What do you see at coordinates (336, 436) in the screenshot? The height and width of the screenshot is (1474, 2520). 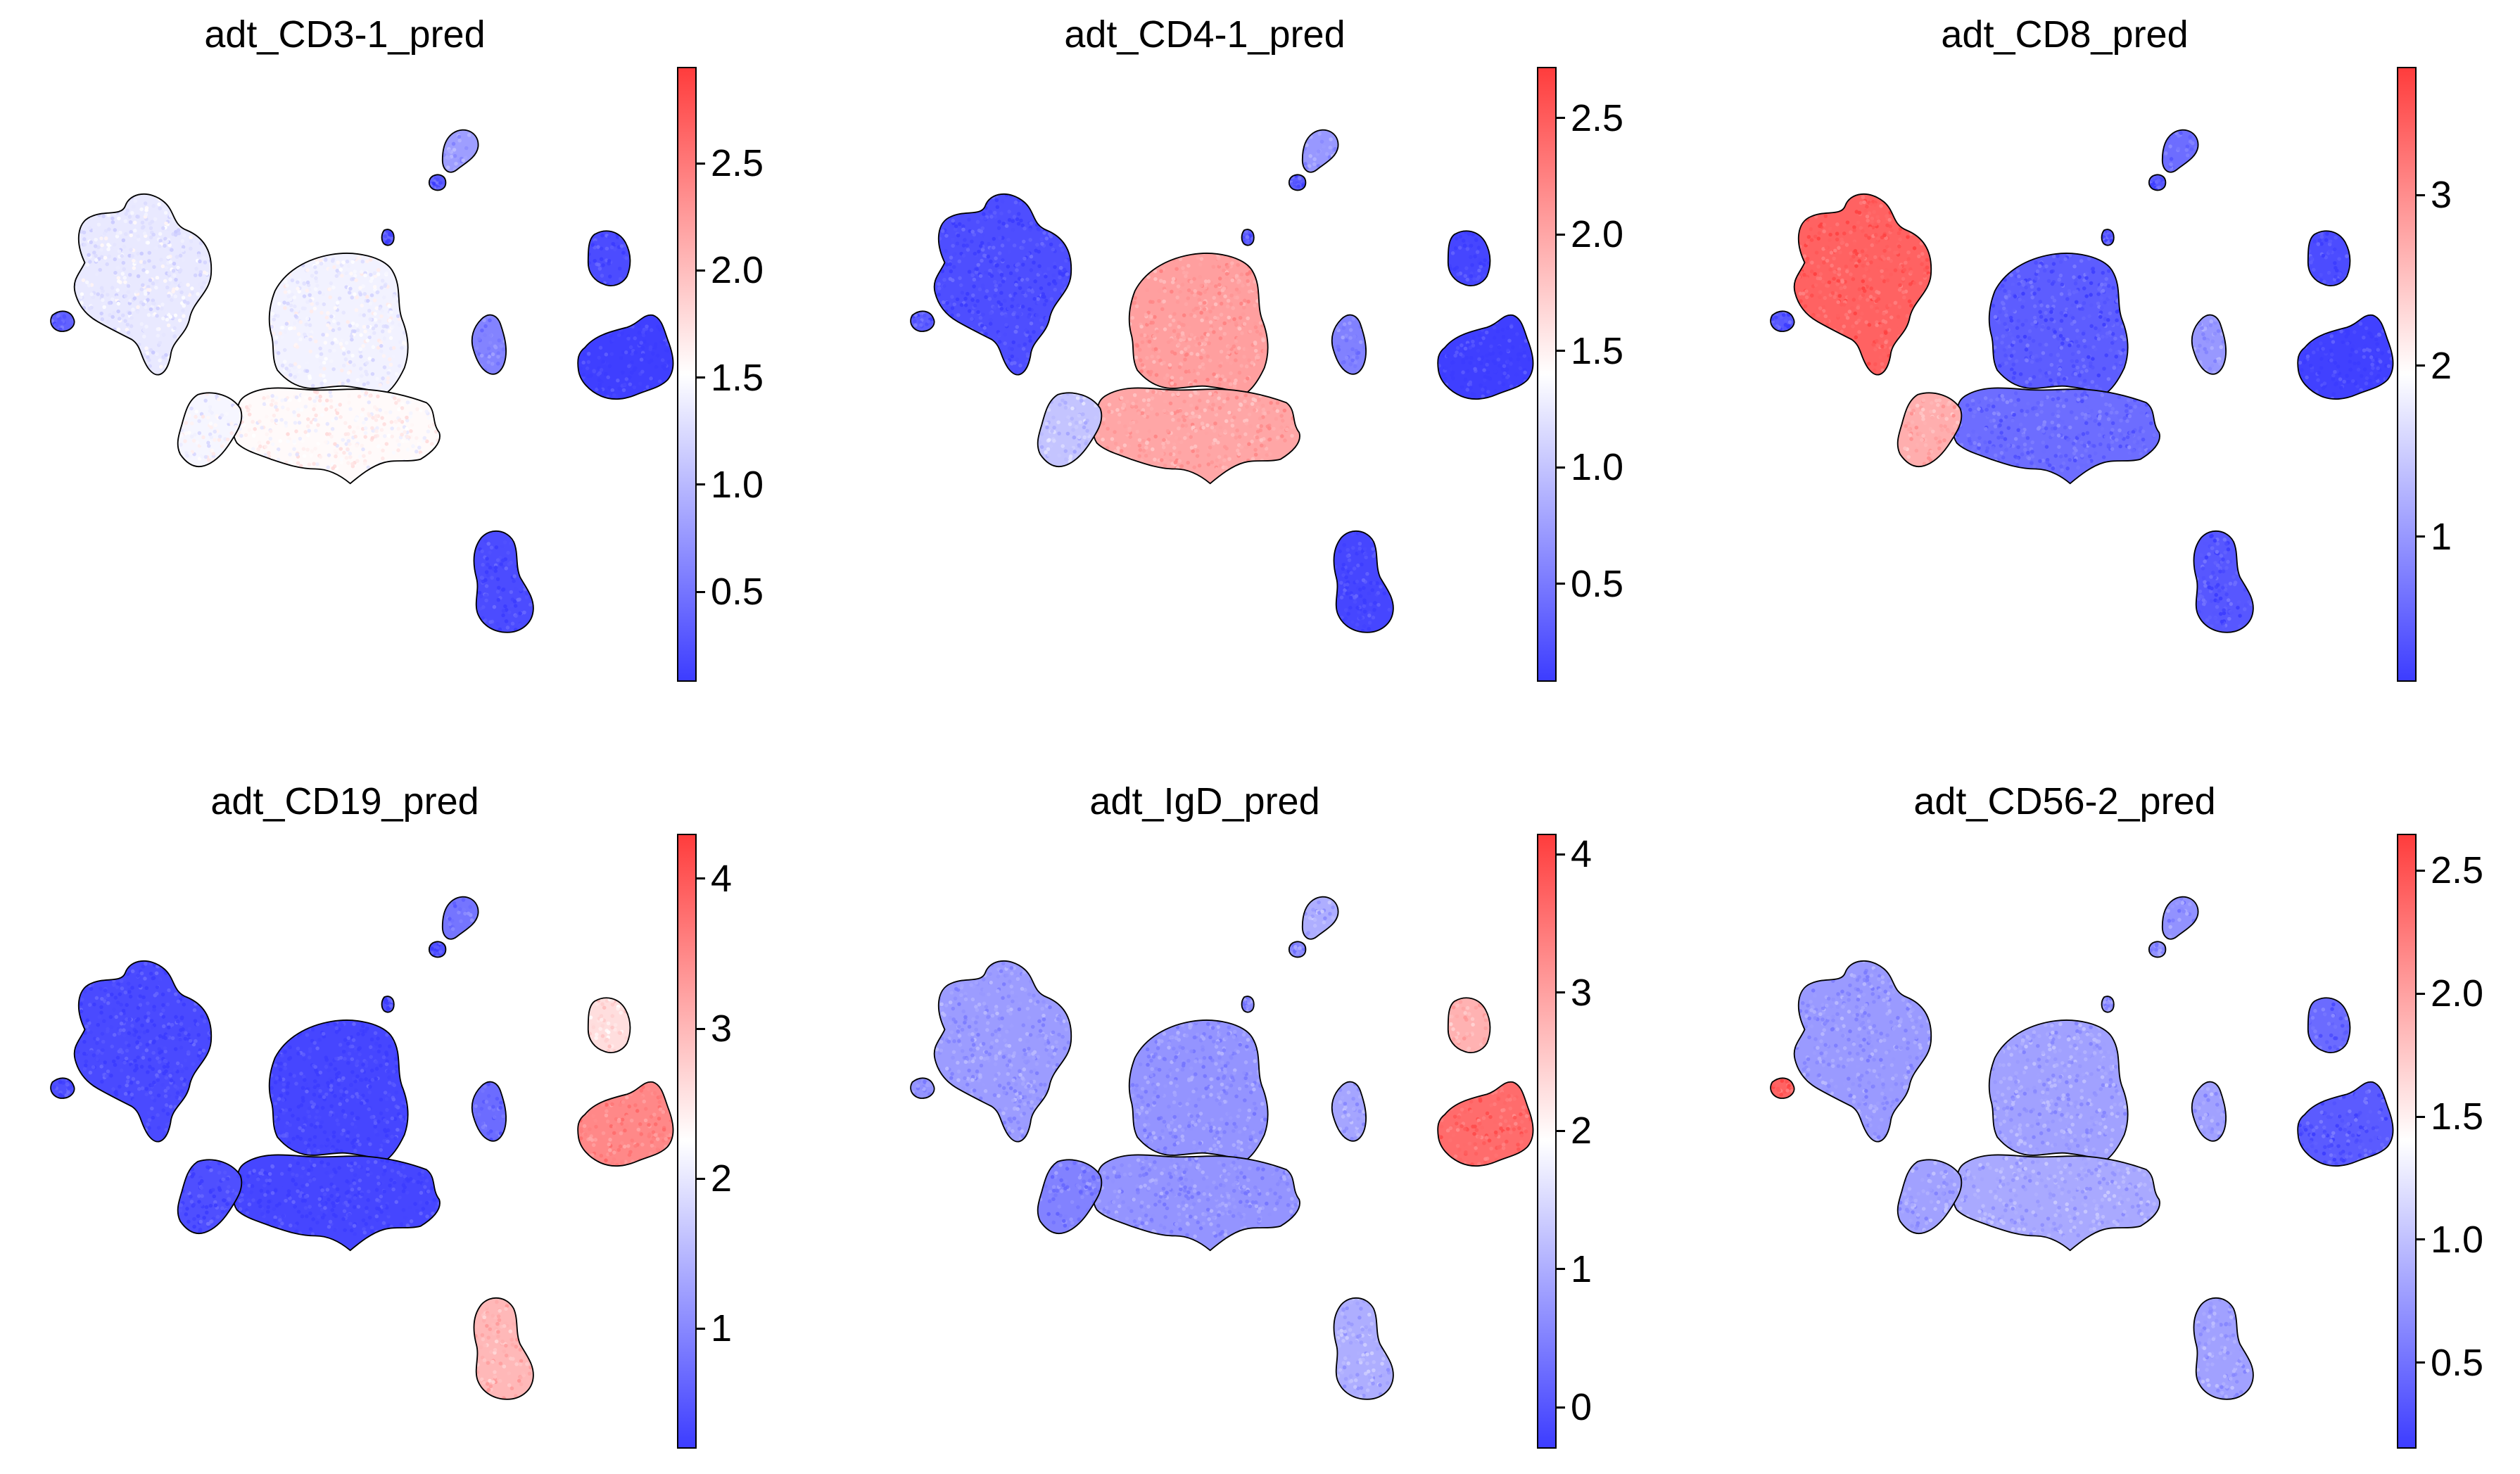 I see `cluster-B2` at bounding box center [336, 436].